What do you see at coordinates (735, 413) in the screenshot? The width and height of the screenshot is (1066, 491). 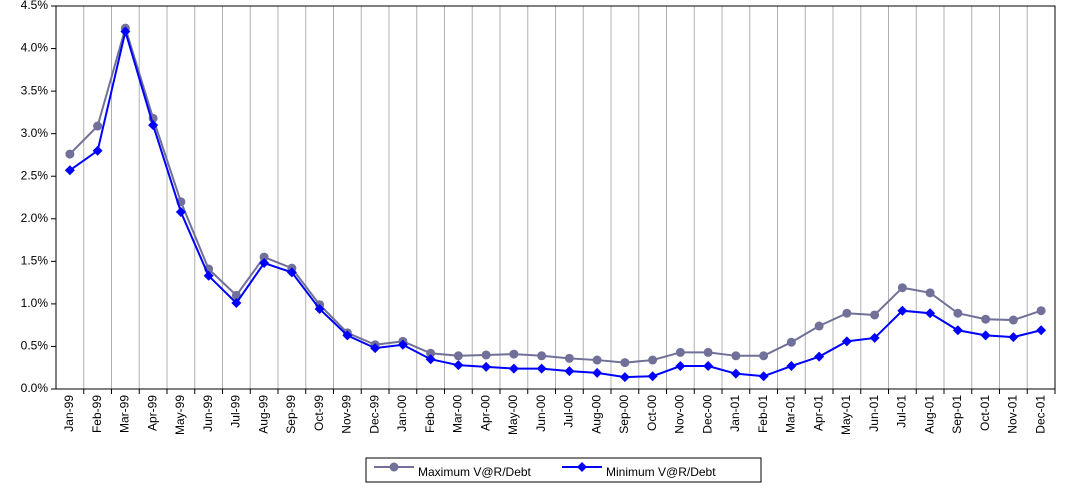 I see `x-tick-label: Jan-01` at bounding box center [735, 413].